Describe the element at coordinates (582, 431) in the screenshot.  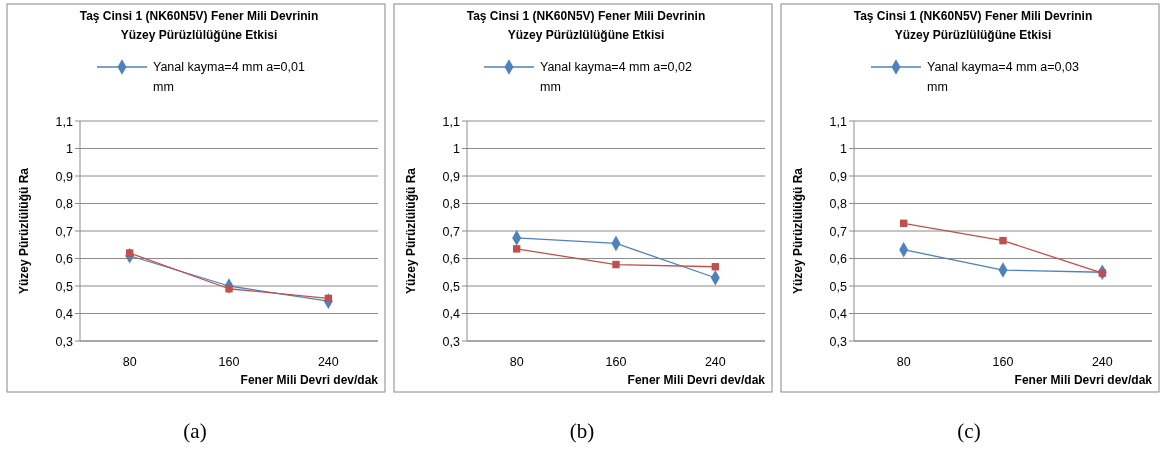
I see `text: (b)` at that location.